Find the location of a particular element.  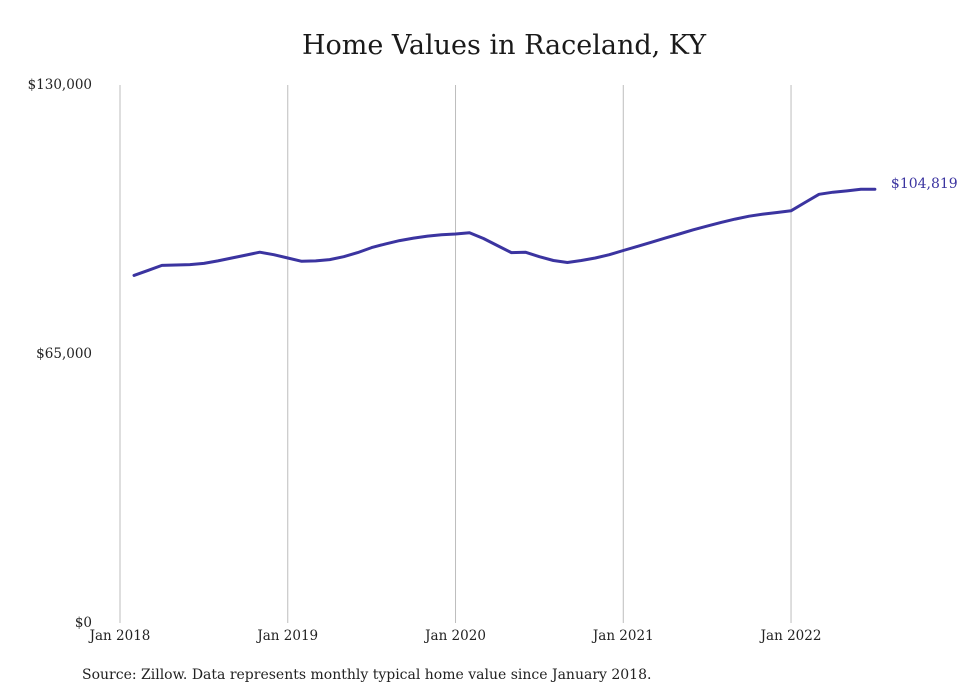

x-tick-label: Jan 2022 is located at coordinates (790, 636).